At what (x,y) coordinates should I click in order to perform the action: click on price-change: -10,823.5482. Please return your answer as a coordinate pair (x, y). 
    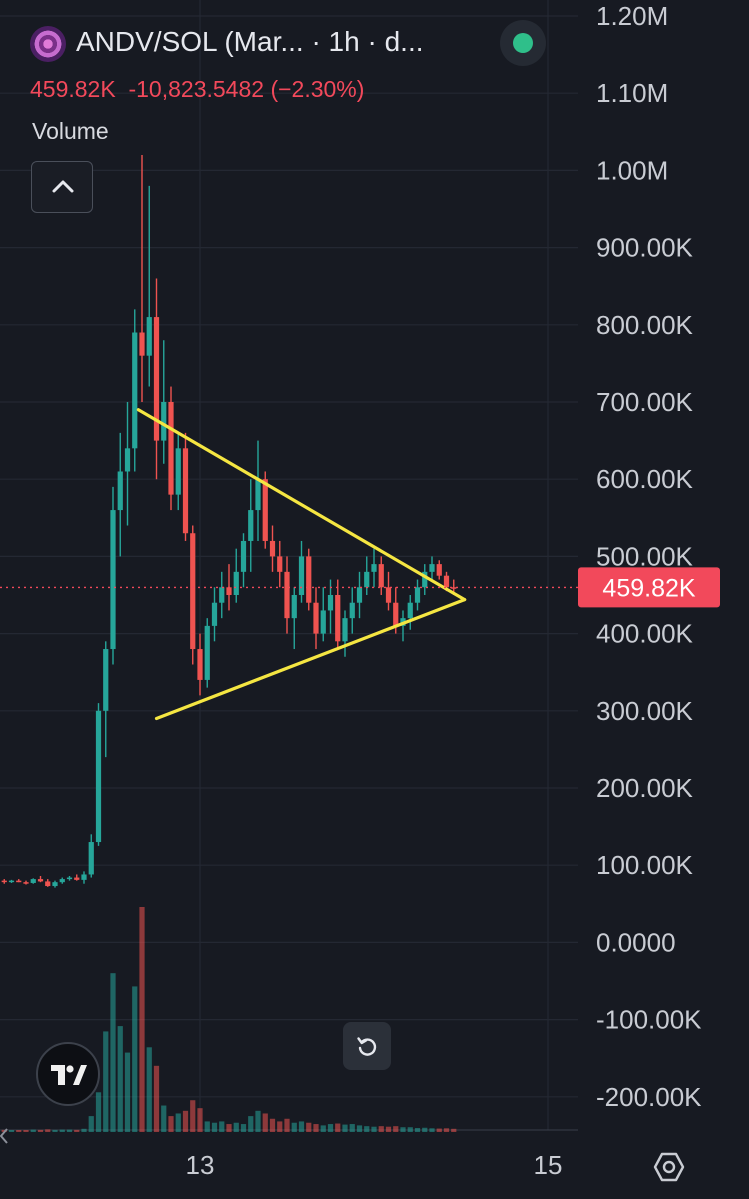
    Looking at the image, I should click on (196, 89).